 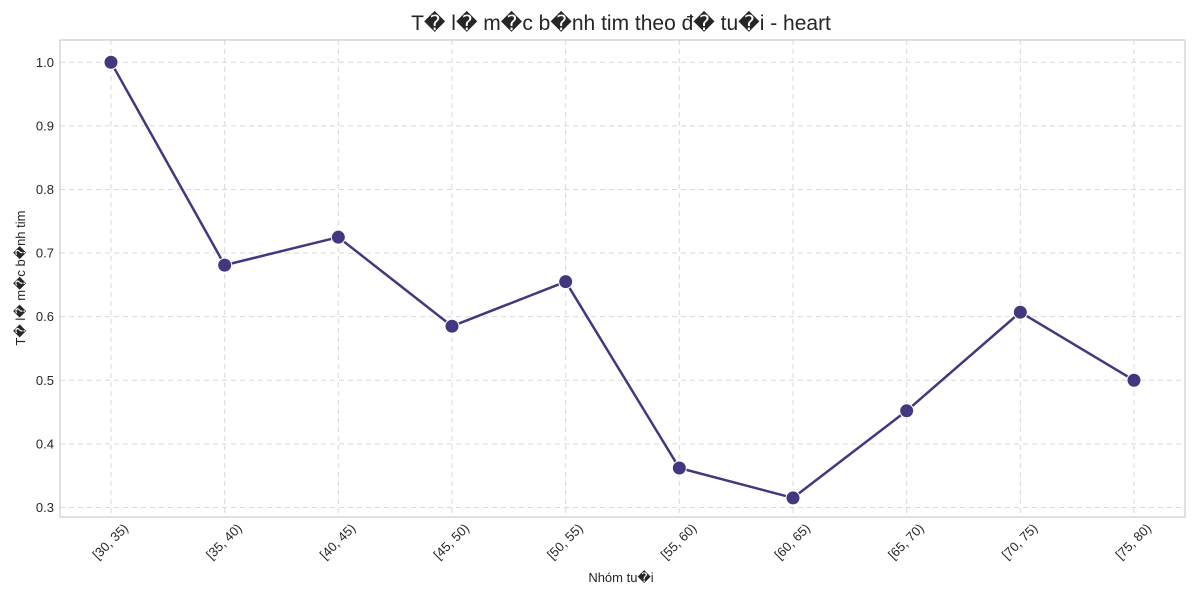 I want to click on chart-title: T� l� m�c b�nh tim theo đ� tu�i - heart, so click(x=621, y=22).